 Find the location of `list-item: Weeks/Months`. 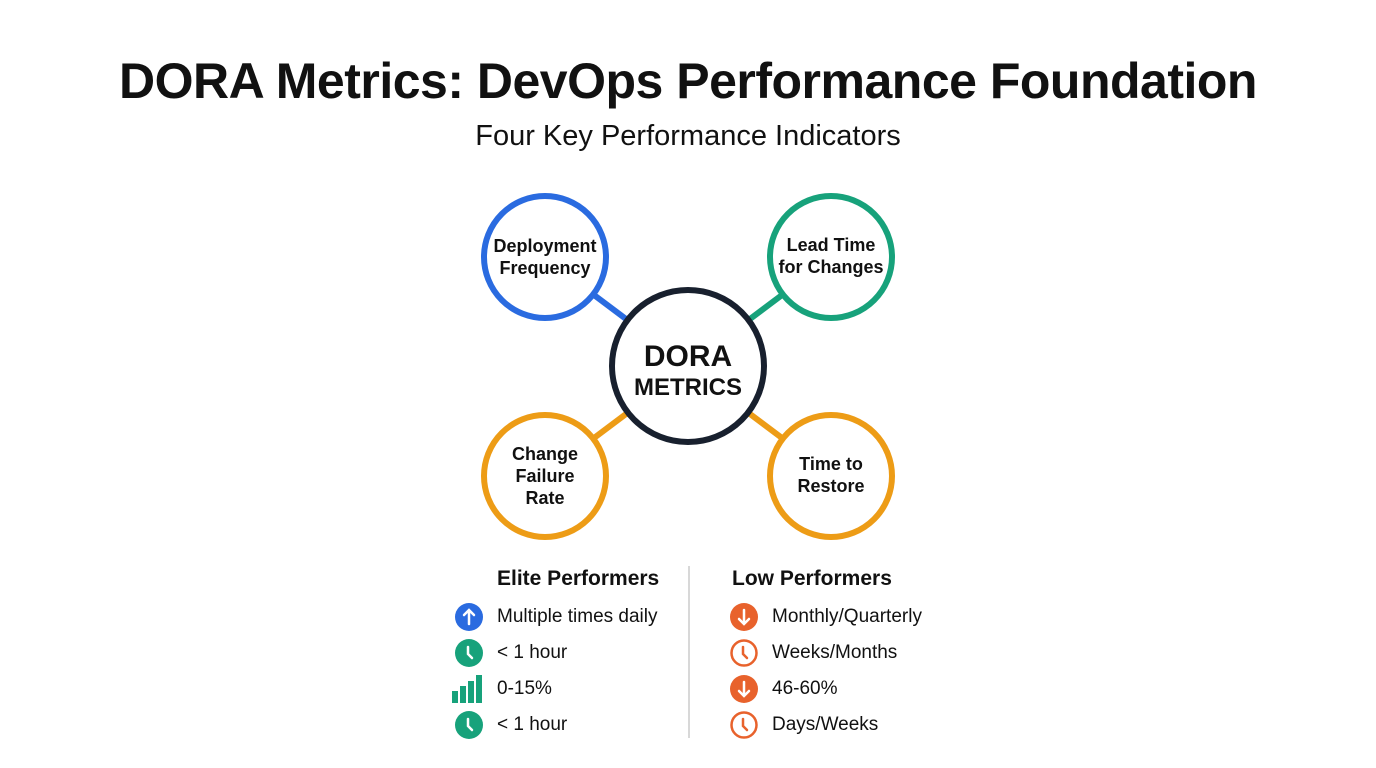

list-item: Weeks/Months is located at coordinates (826, 653).